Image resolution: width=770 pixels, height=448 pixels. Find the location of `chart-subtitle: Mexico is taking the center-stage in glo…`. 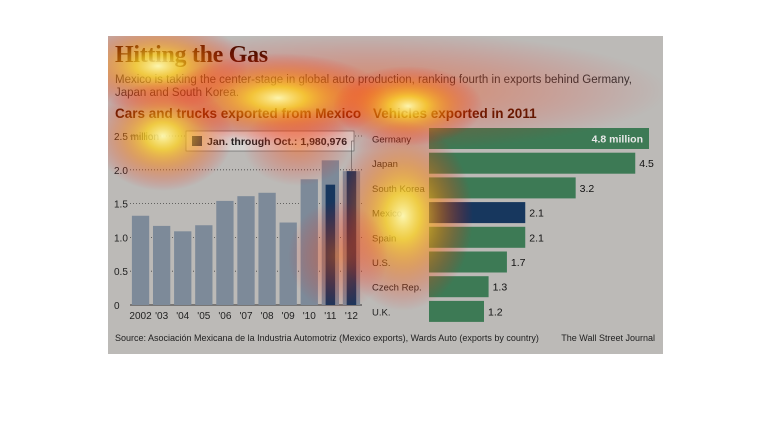

chart-subtitle: Mexico is taking the center-stage in glo… is located at coordinates (373, 86).